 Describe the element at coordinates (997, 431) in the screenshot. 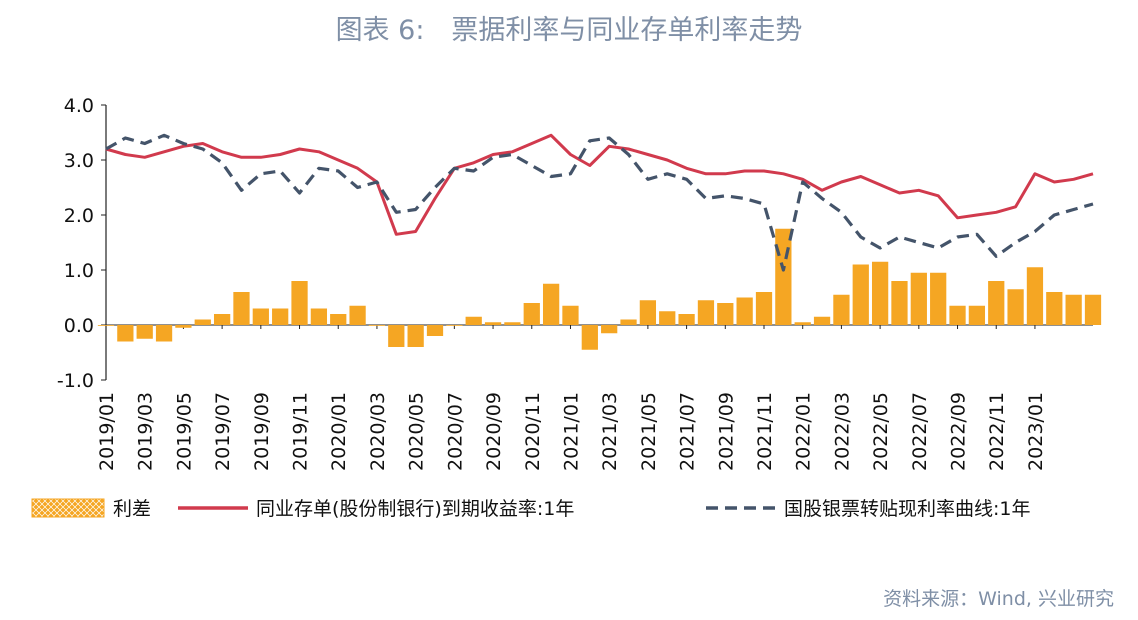

I see `x-tick-label: 2022/11` at that location.